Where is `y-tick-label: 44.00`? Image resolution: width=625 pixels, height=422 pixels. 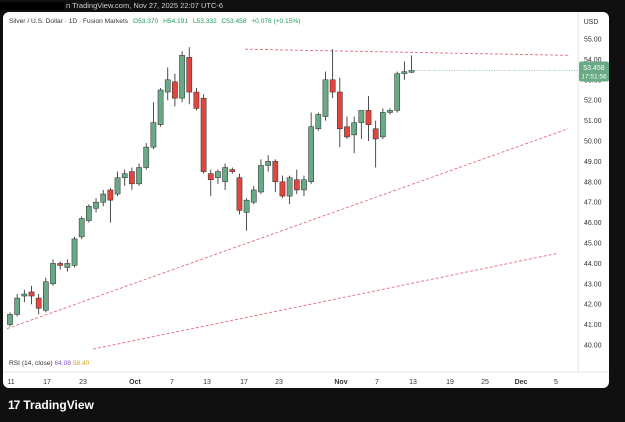
y-tick-label: 44.00 is located at coordinates (593, 264).